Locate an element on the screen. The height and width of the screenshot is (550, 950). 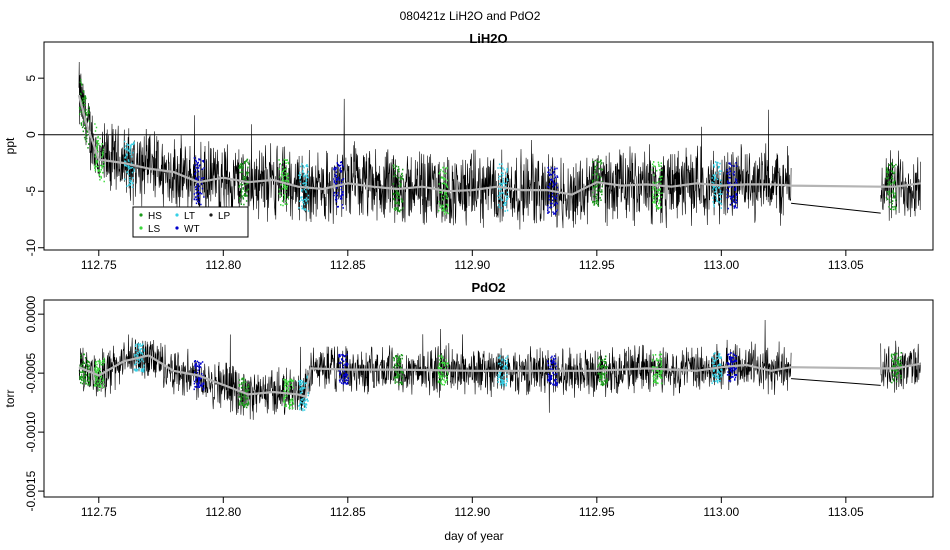
y-axis-label: torr is located at coordinates (10, 398).